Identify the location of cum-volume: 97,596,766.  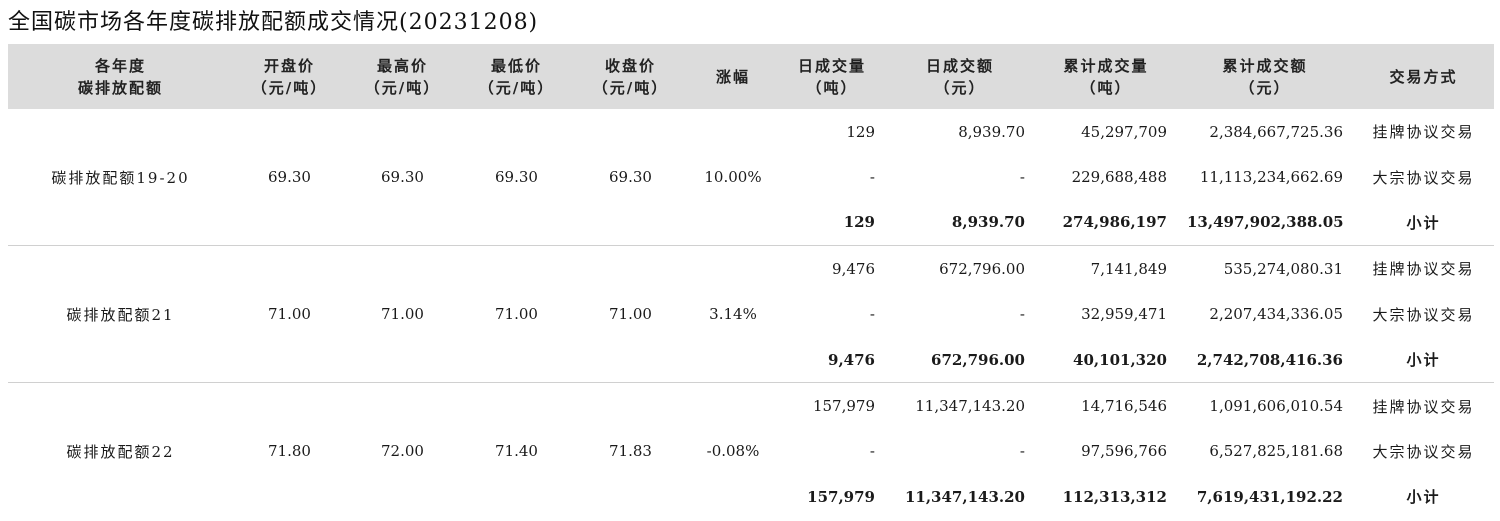
(1124, 451).